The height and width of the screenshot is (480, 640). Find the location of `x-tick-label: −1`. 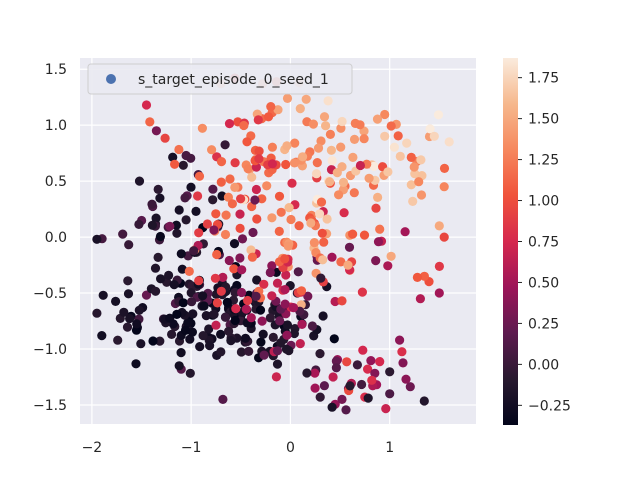

x-tick-label: −1 is located at coordinates (191, 448).